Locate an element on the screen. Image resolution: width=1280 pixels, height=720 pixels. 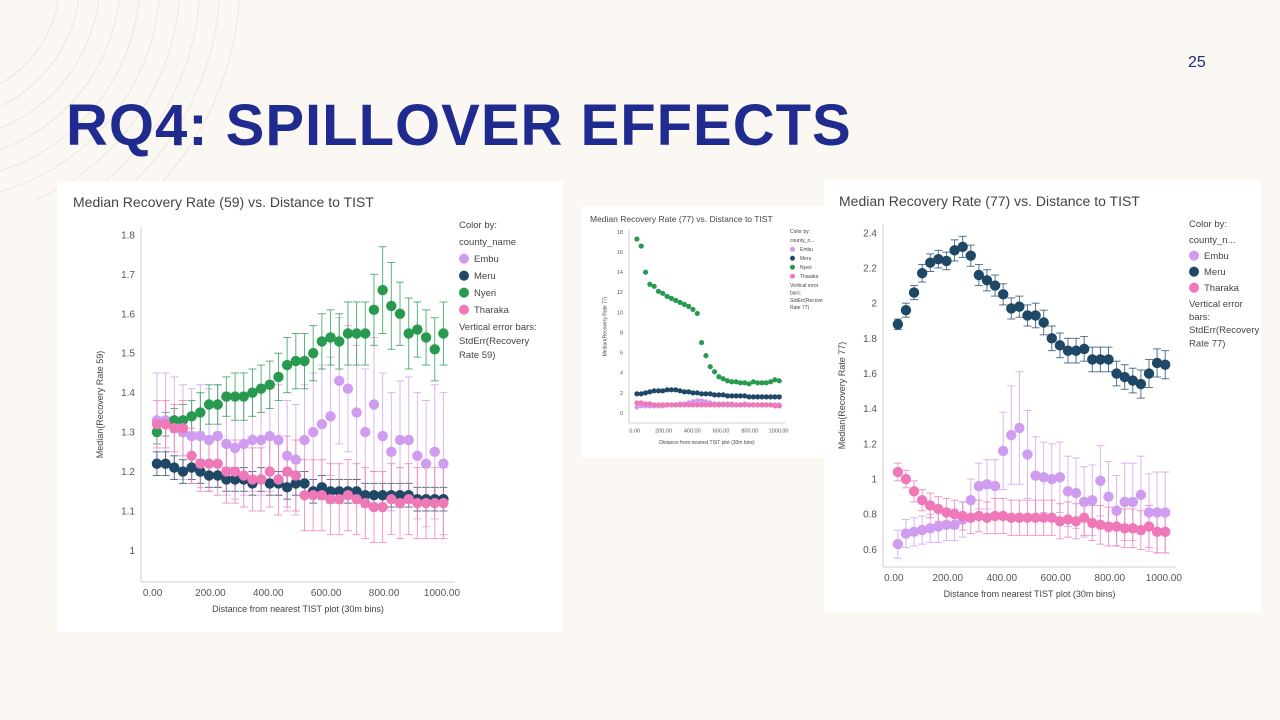
x-tick-label: 200.00 is located at coordinates (948, 578).